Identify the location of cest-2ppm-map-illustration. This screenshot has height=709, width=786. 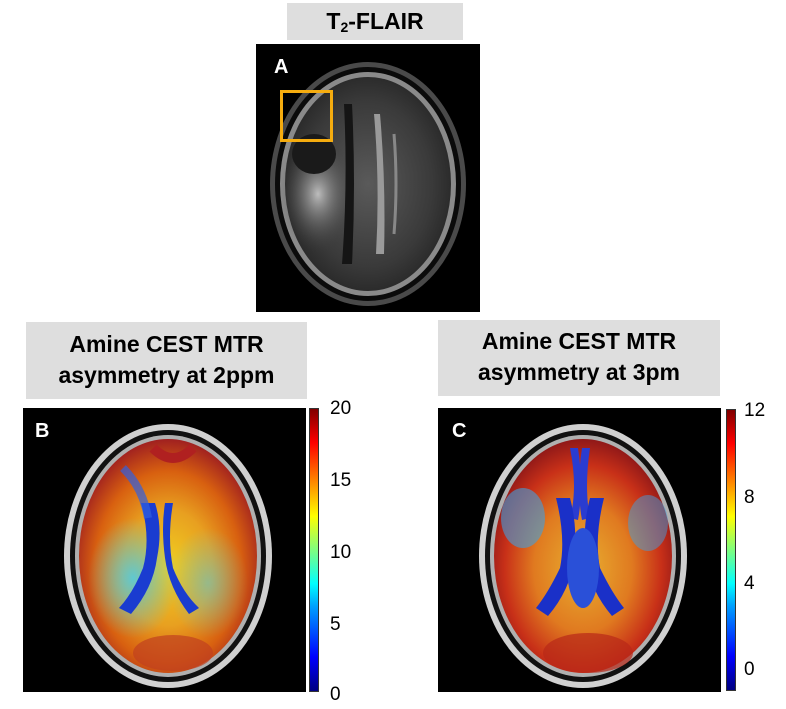
(168, 556).